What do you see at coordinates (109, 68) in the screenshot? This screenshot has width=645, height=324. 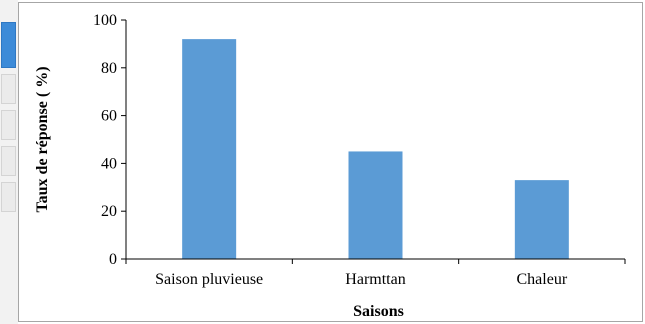 I see `y-tick-label: 80` at bounding box center [109, 68].